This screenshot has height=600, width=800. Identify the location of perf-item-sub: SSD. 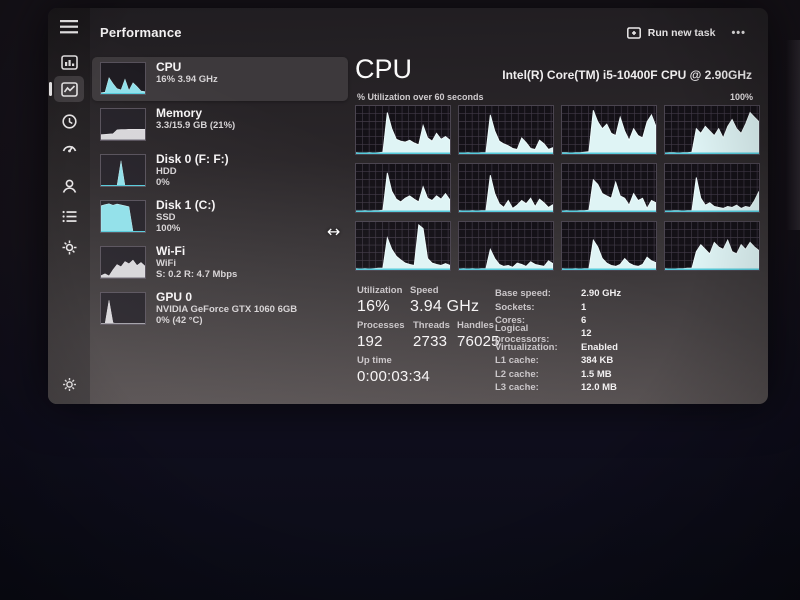
(166, 217).